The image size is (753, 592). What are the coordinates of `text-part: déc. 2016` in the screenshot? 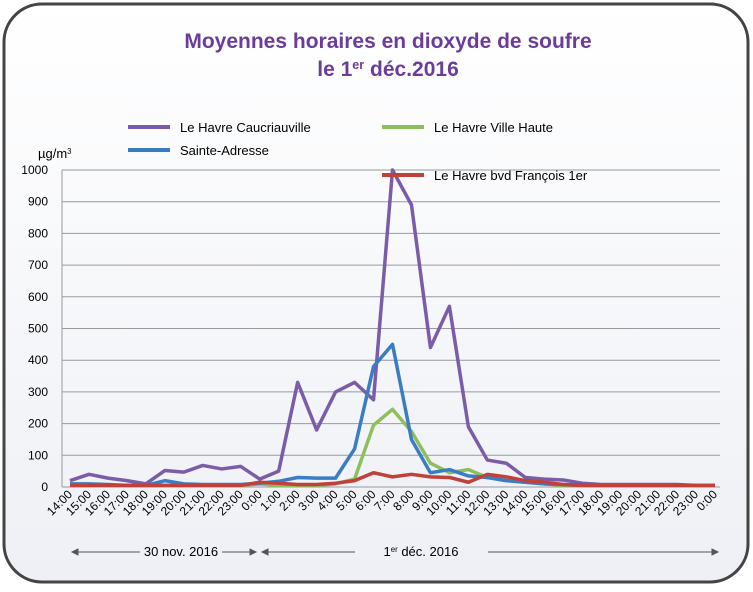 It's located at (428, 551).